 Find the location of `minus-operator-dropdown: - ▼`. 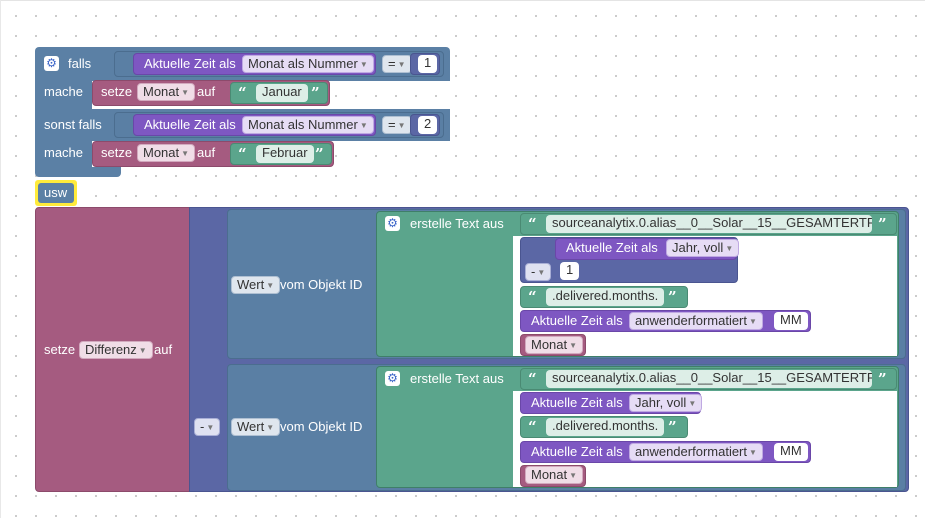

minus-operator-dropdown: - ▼ is located at coordinates (538, 272).